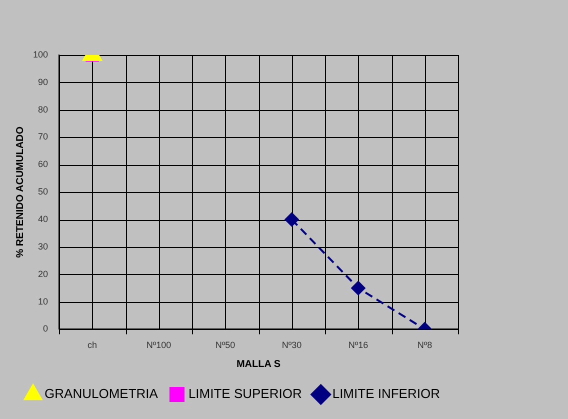 The image size is (568, 419). I want to click on legend-label: LIMITE SUPERIOR, so click(245, 394).